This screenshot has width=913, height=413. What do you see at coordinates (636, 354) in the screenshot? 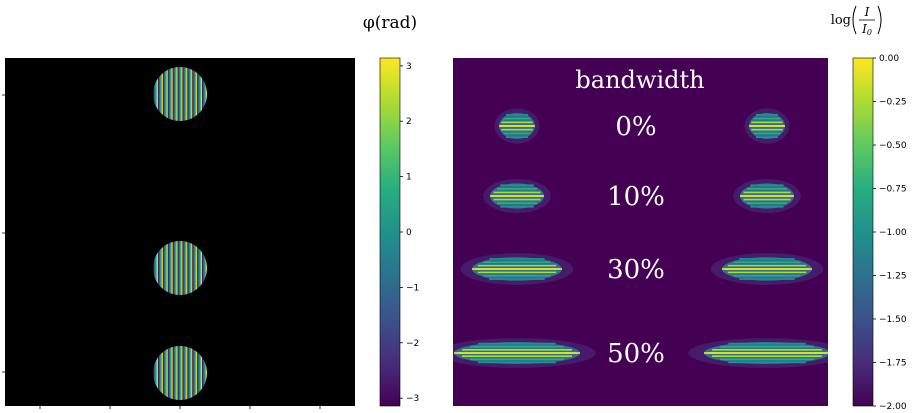
I see `bandwidth-label: 50%` at bounding box center [636, 354].